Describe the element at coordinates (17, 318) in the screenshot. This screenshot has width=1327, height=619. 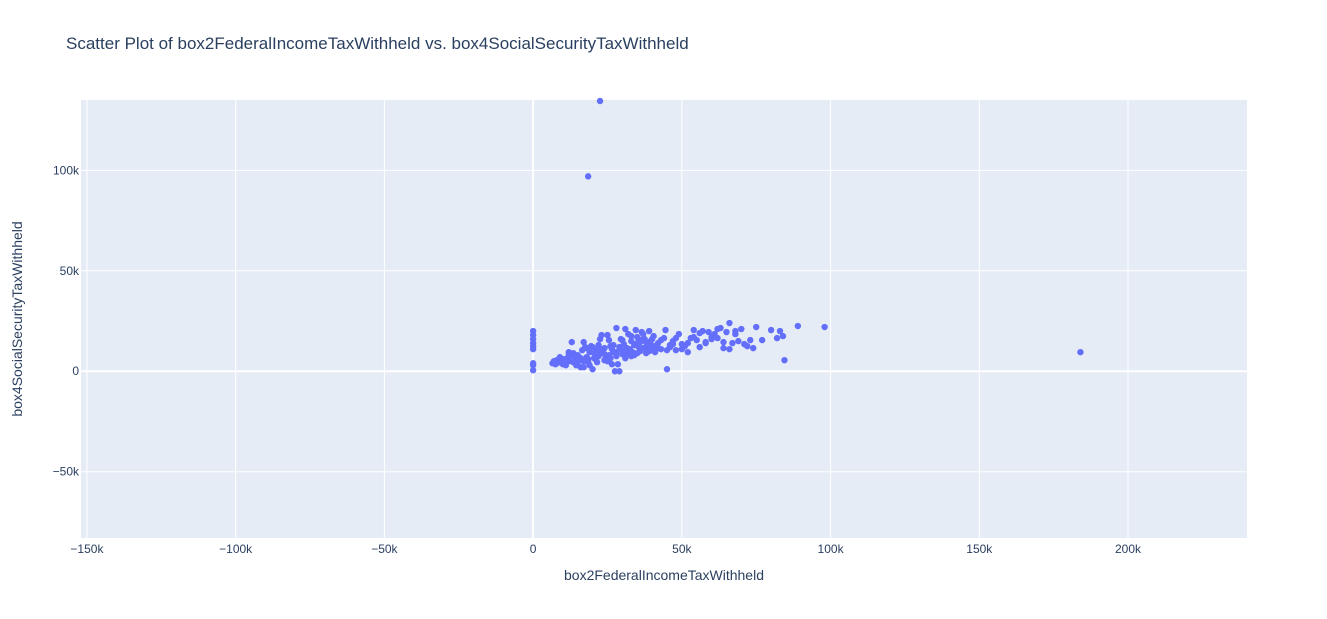
I see `y-axis-title: box4SocialSecurityTaxWithheld` at that location.